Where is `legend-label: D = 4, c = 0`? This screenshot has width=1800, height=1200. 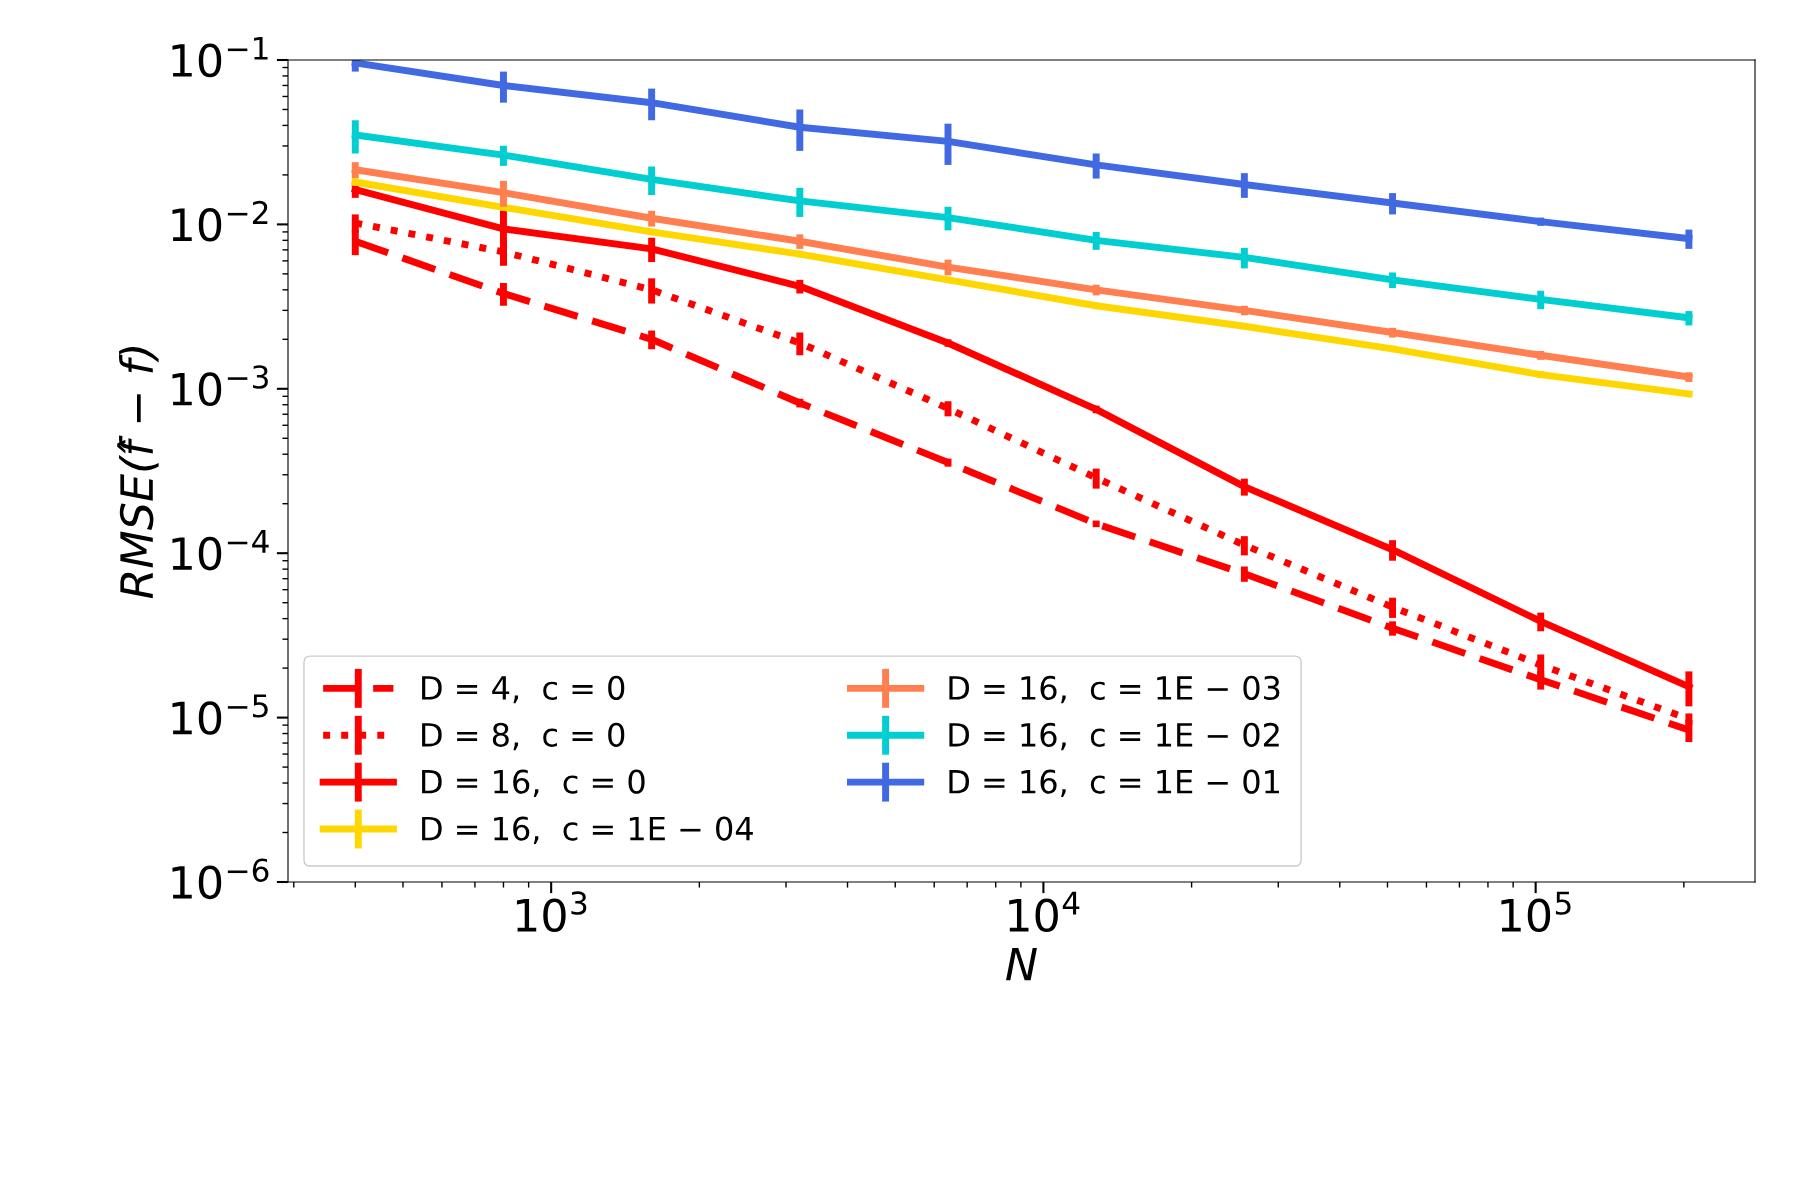
legend-label: D = 4, c = 0 is located at coordinates (523, 689).